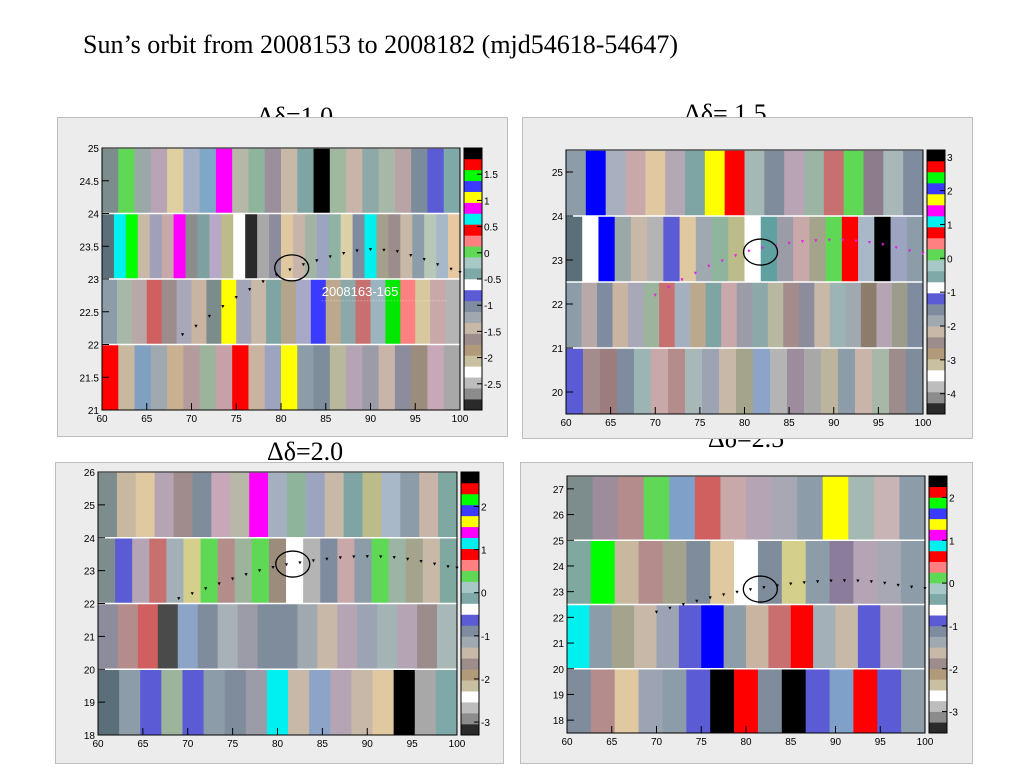 Image resolution: width=1024 pixels, height=768 pixels. I want to click on colorbar-tick-label: 0, so click(487, 254).